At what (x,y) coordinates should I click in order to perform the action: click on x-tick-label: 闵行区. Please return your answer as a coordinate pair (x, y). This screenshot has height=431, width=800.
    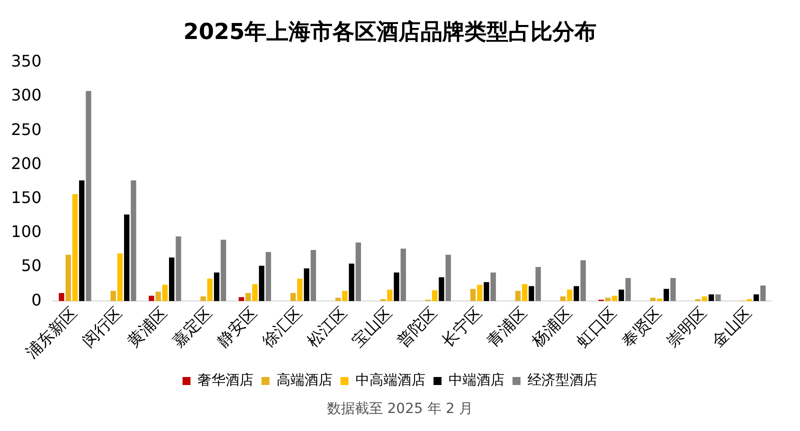
    Looking at the image, I should click on (102, 327).